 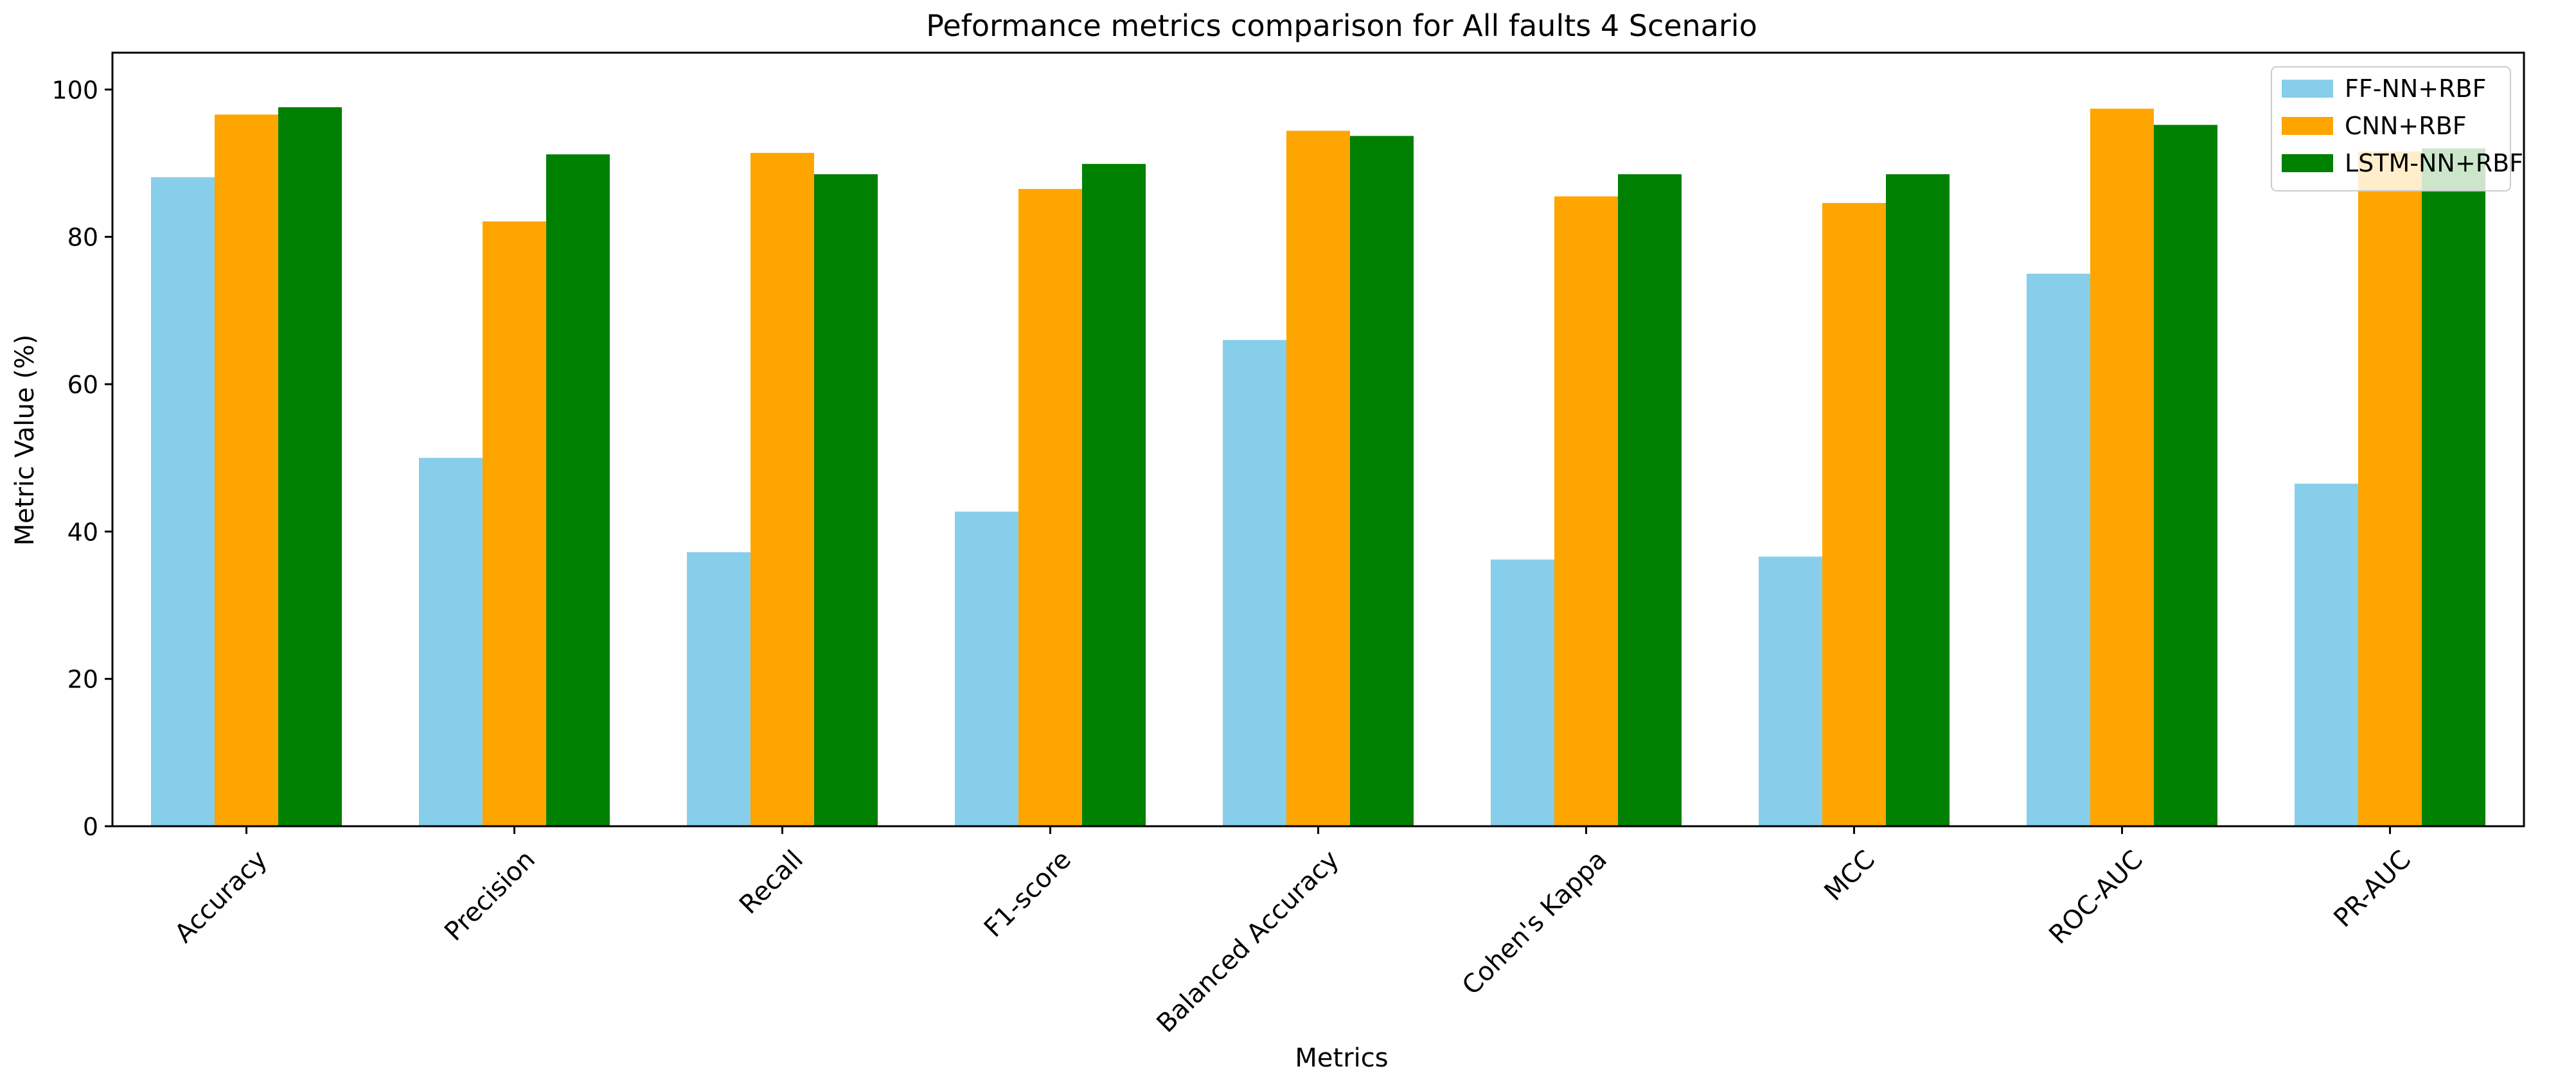 What do you see at coordinates (1114, 495) in the screenshot?
I see `bar-lstm-nn-rbf-f1-score` at bounding box center [1114, 495].